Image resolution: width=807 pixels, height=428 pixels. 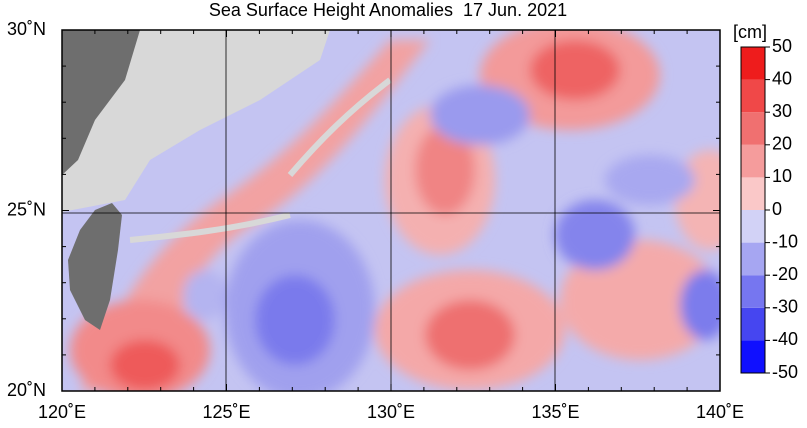 What do you see at coordinates (782, 176) in the screenshot?
I see `colorbar-tick-label: 10` at bounding box center [782, 176].